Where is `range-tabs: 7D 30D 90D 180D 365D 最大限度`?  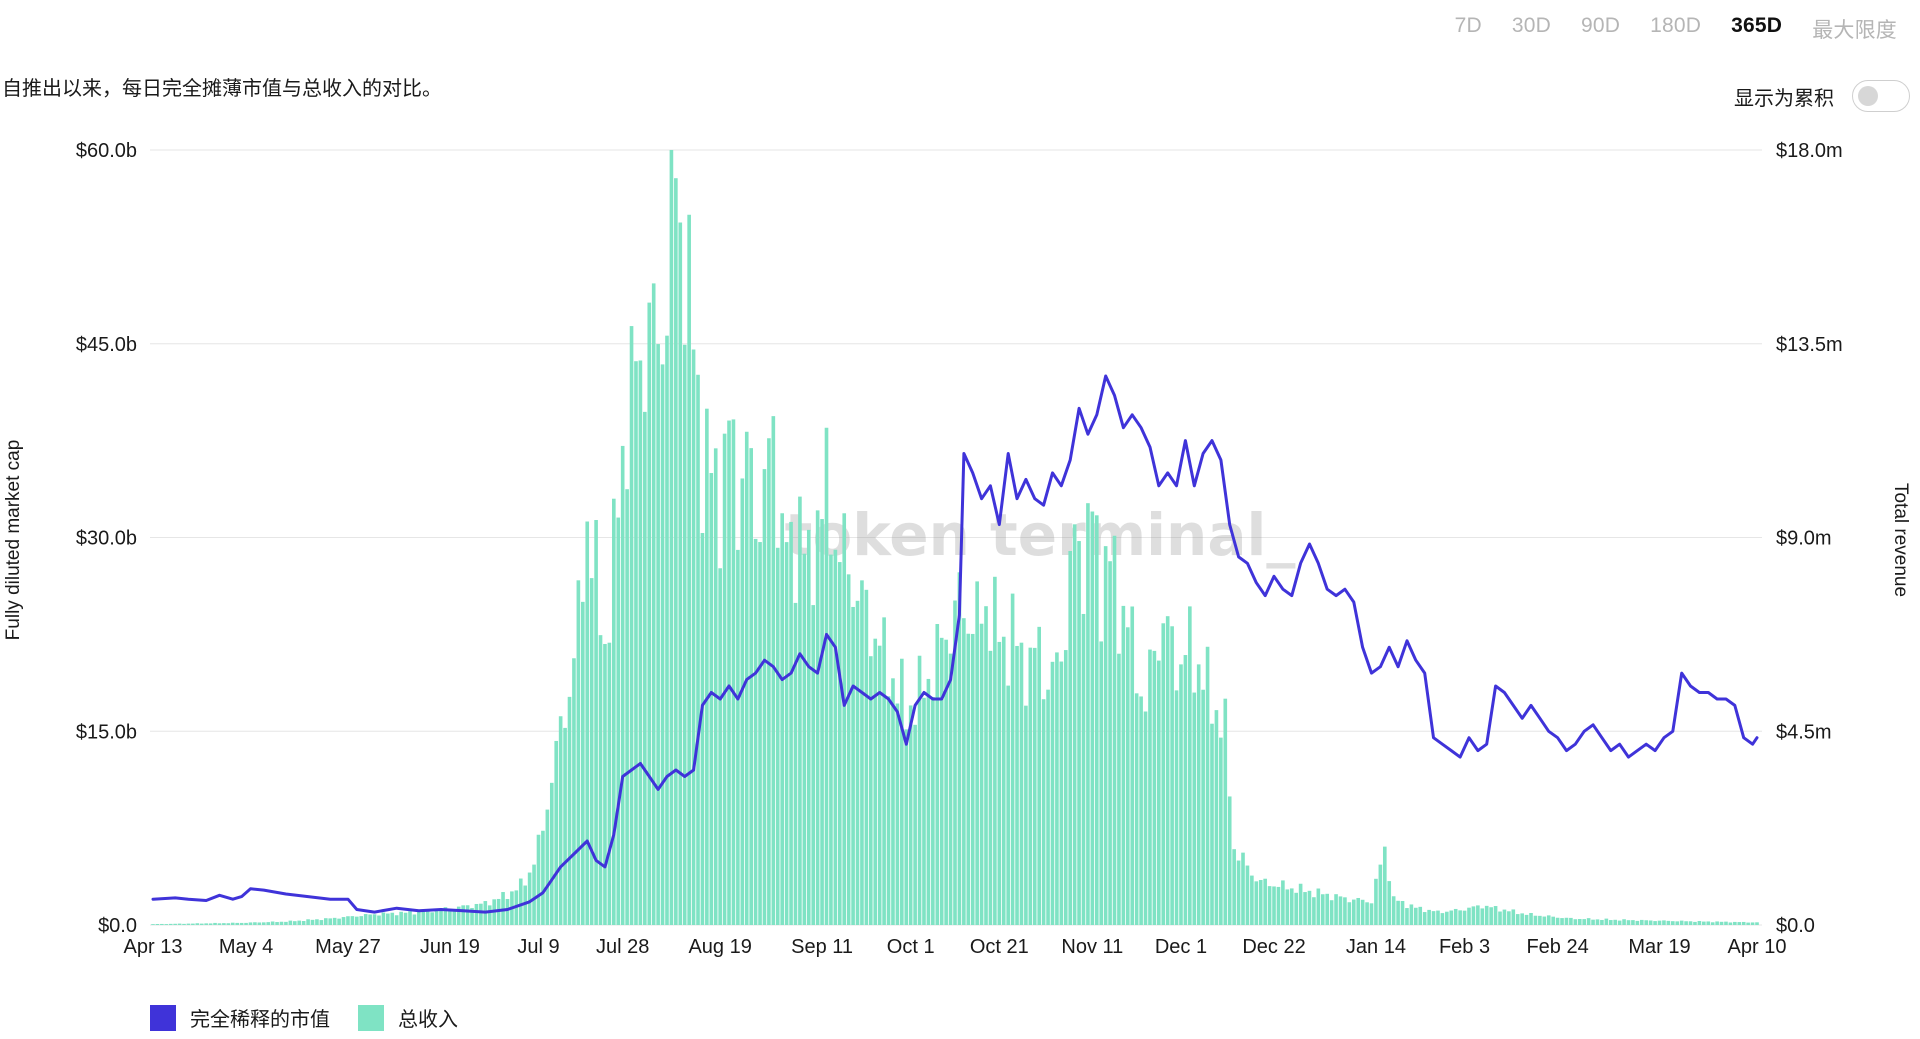
range-tabs: 7D 30D 90D 180D 365D 最大限度 is located at coordinates (1676, 29).